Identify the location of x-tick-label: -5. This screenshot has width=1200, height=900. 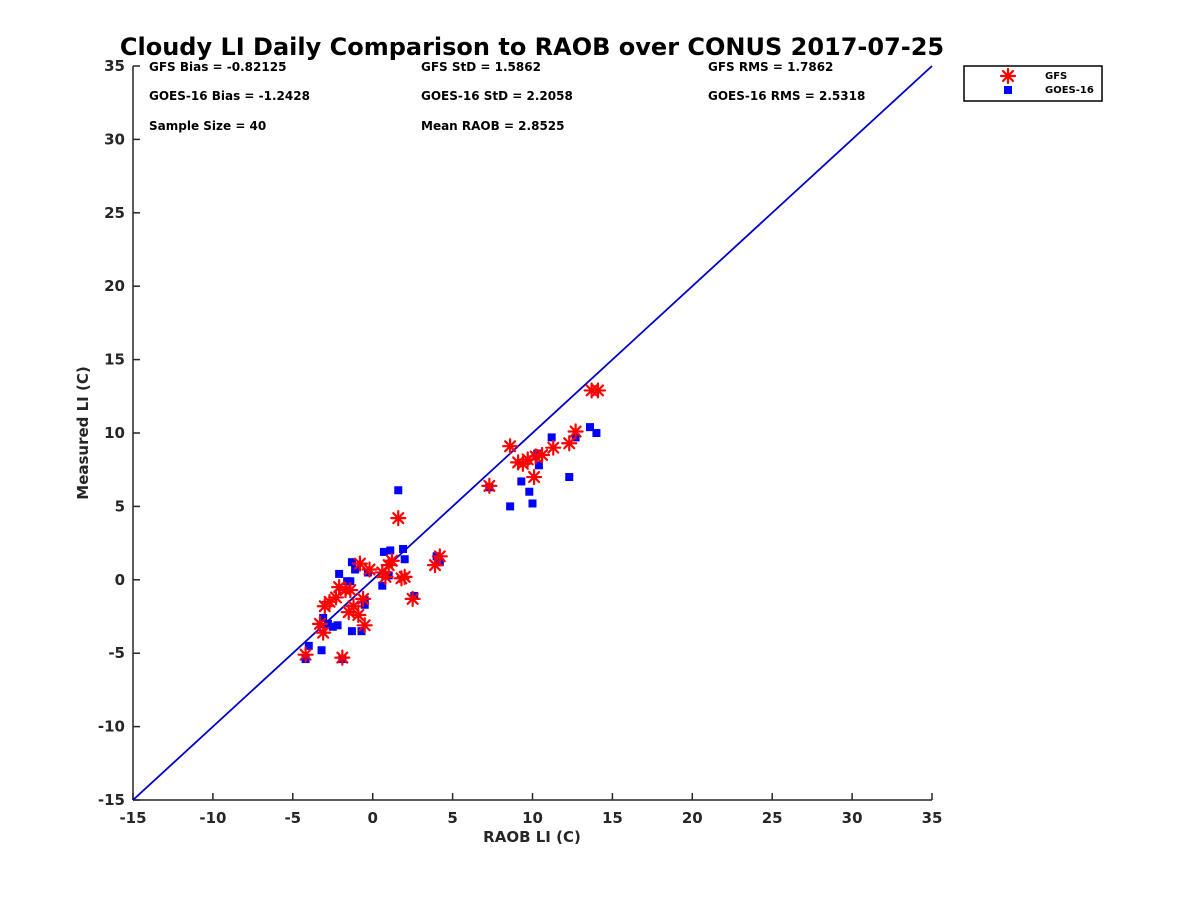
(292, 818).